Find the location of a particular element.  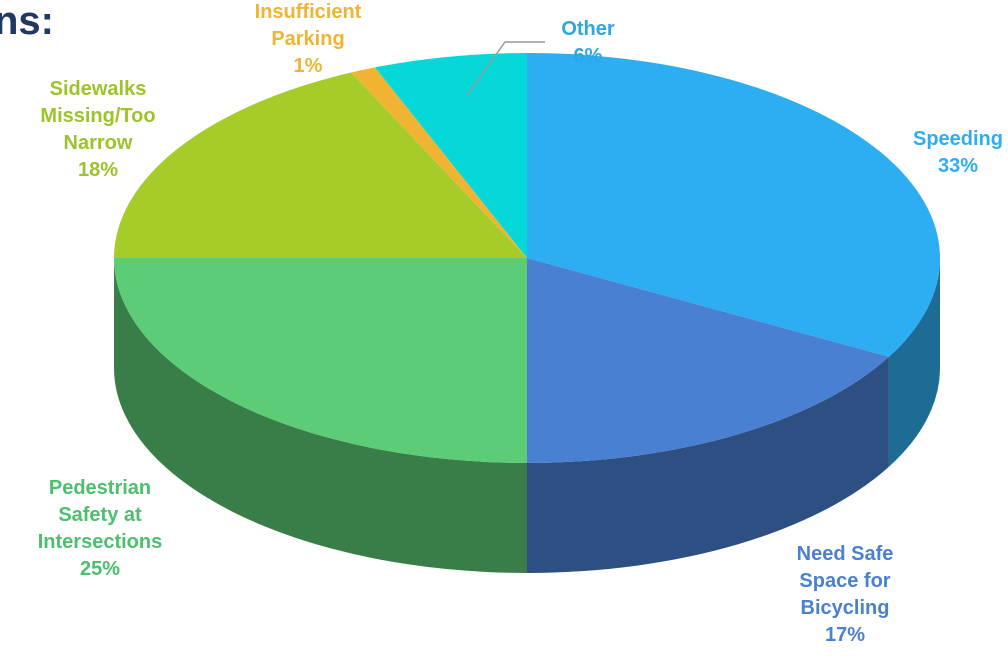

label-line: Insufficient is located at coordinates (308, 12).